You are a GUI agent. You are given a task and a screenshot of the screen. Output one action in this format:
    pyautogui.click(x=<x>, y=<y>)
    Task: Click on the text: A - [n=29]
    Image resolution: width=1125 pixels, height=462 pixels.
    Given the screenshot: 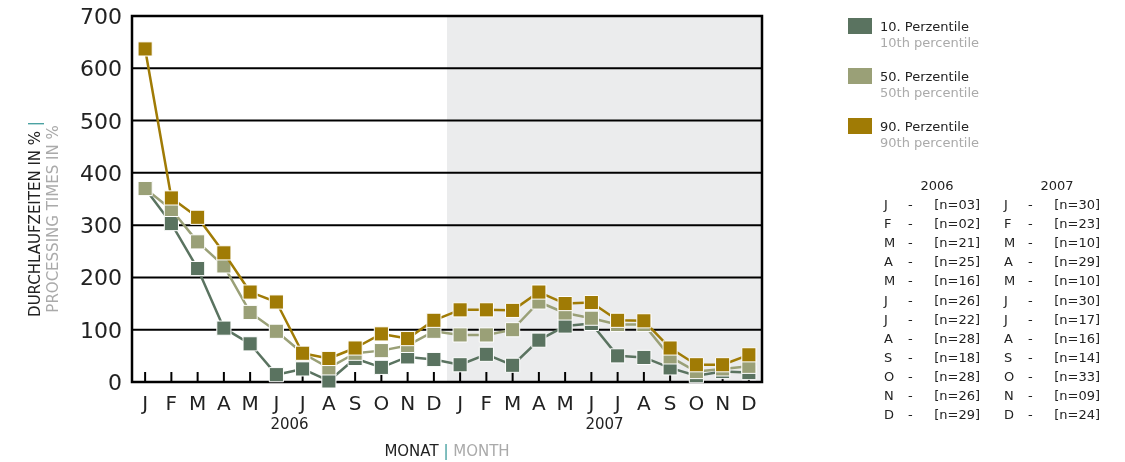 What is the action you would take?
    pyautogui.click(x=1052, y=262)
    